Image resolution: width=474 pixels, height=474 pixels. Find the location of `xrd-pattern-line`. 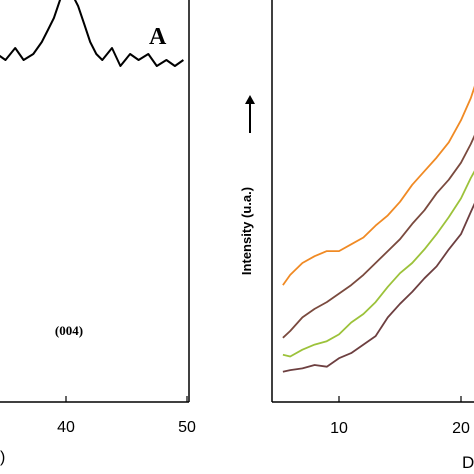

xrd-pattern-line is located at coordinates (92, 33).